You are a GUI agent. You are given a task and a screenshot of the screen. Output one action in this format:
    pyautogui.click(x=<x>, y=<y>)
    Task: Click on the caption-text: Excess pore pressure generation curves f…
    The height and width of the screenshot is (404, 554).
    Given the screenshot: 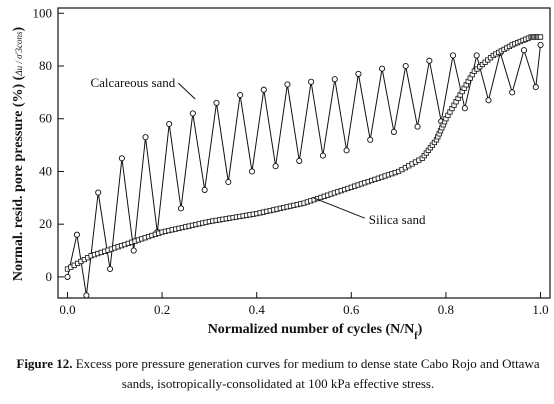 What is the action you would take?
    pyautogui.click(x=307, y=373)
    